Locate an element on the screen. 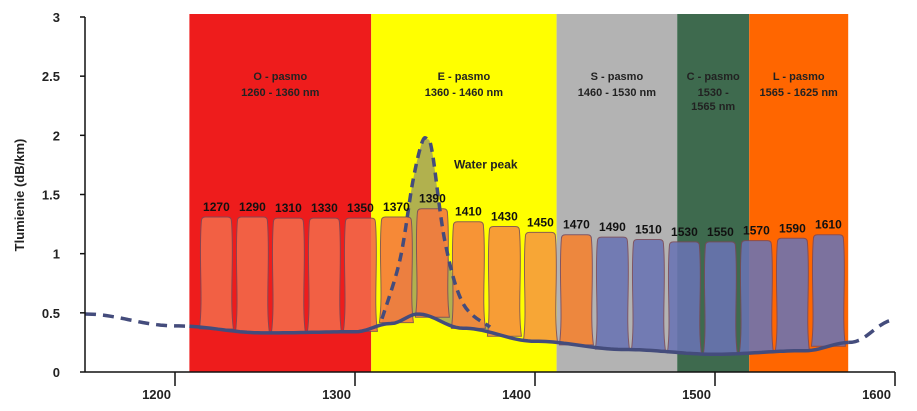 The image size is (917, 411). attenuation-line is located at coordinates (519, 334).